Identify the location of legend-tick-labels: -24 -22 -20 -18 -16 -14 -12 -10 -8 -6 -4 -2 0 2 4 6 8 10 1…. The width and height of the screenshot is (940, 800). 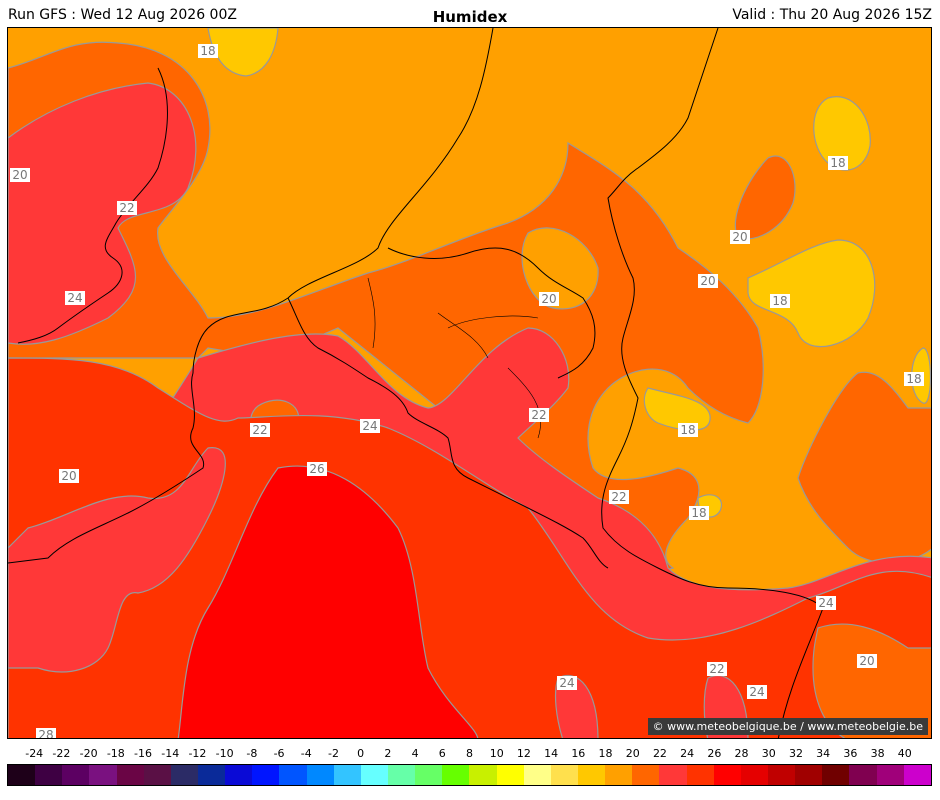
(469, 754).